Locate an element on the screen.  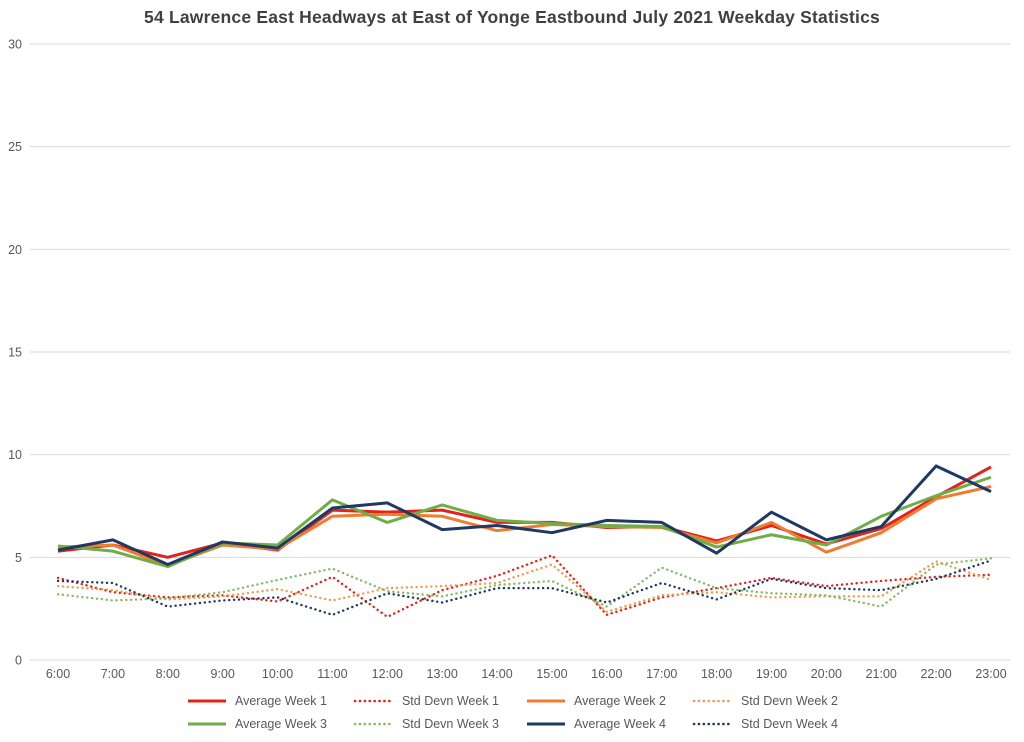
x-tick-label-13:00: 13:00 is located at coordinates (442, 674).